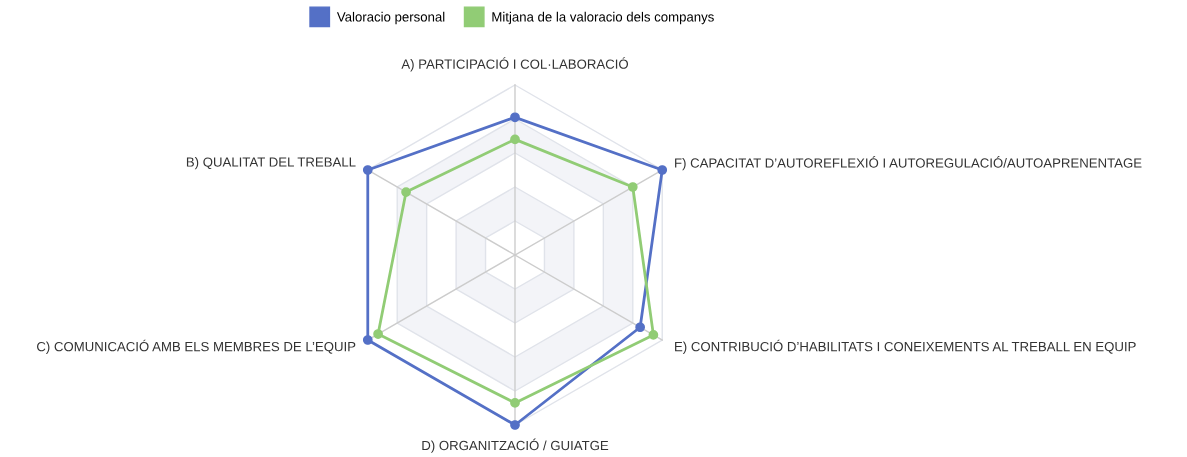 The width and height of the screenshot is (1187, 457). What do you see at coordinates (603, 18) in the screenshot?
I see `legend-label: Mitjana de la valoracio dels companys` at bounding box center [603, 18].